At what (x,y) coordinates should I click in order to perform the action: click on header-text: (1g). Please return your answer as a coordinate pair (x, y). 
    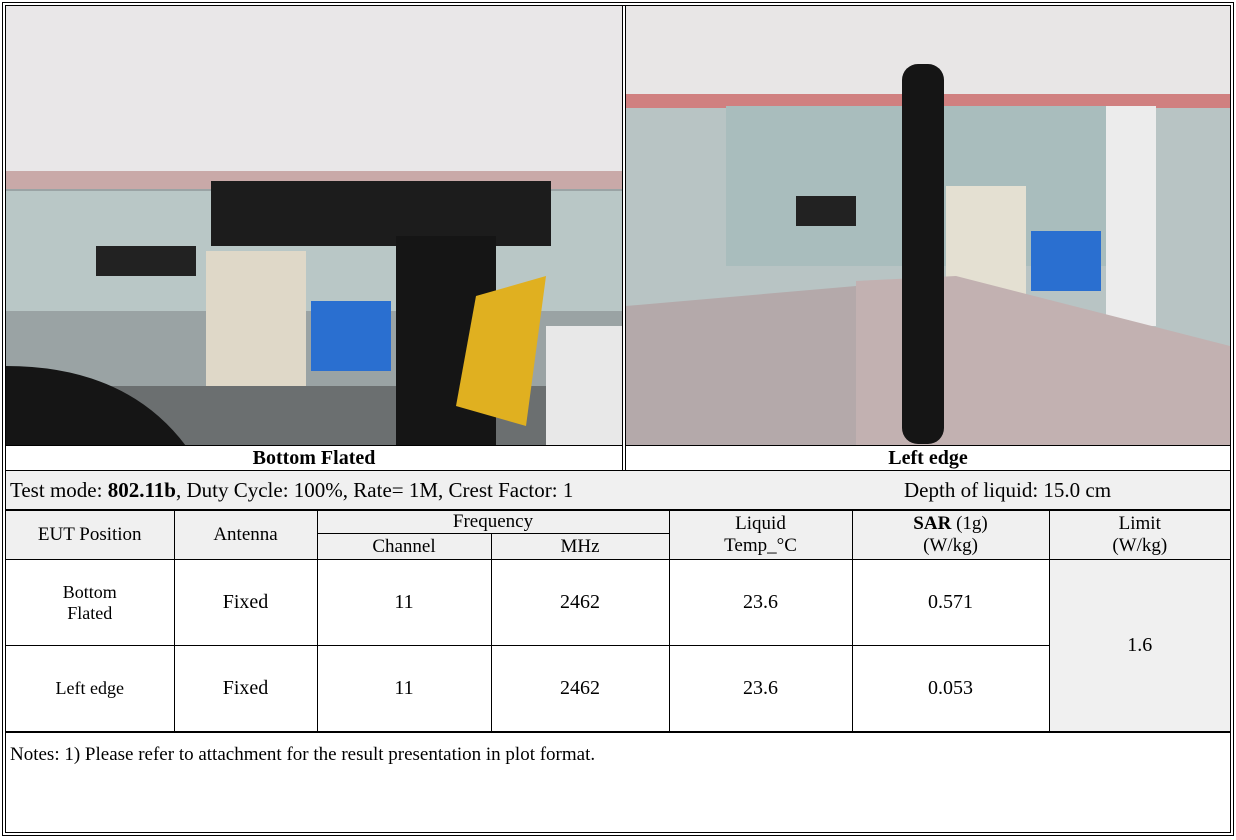
    Looking at the image, I should click on (972, 523).